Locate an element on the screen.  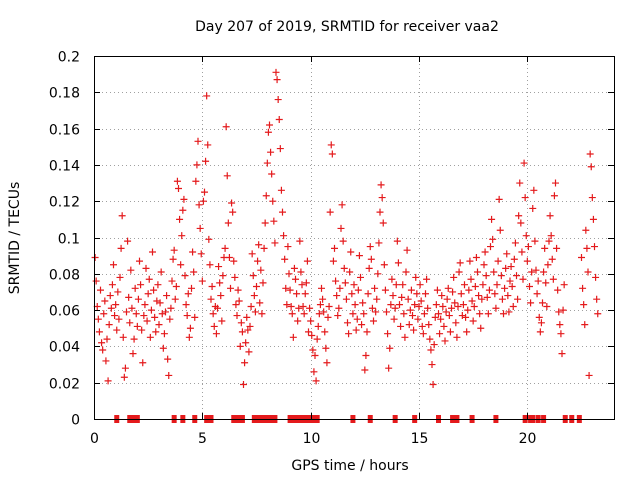
y-tick-label: 0.06 is located at coordinates (64, 312).